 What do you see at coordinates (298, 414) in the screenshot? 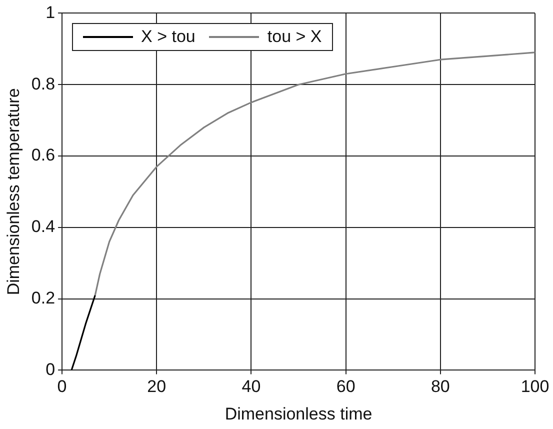
I see `x-axis-title: Dimensionless time` at bounding box center [298, 414].